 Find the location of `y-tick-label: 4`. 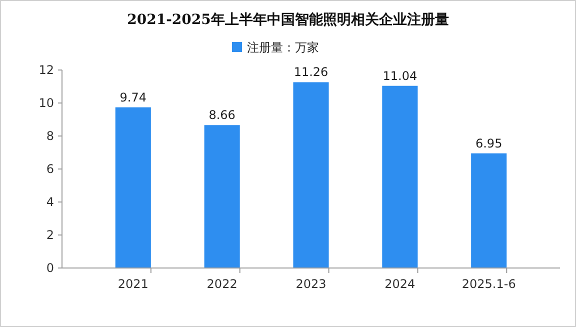

y-tick-label: 4 is located at coordinates (50, 202).